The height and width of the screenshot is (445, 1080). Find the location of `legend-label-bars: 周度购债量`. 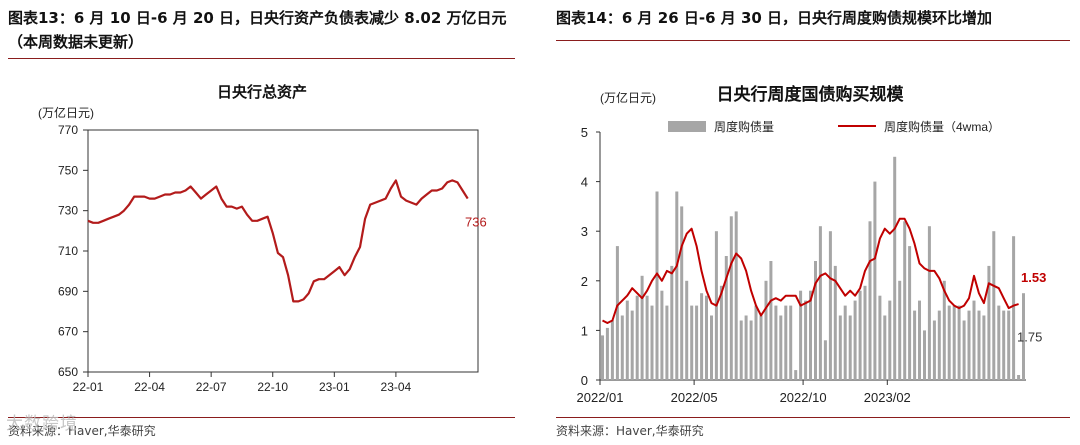

legend-label-bars: 周度购债量 is located at coordinates (744, 126).